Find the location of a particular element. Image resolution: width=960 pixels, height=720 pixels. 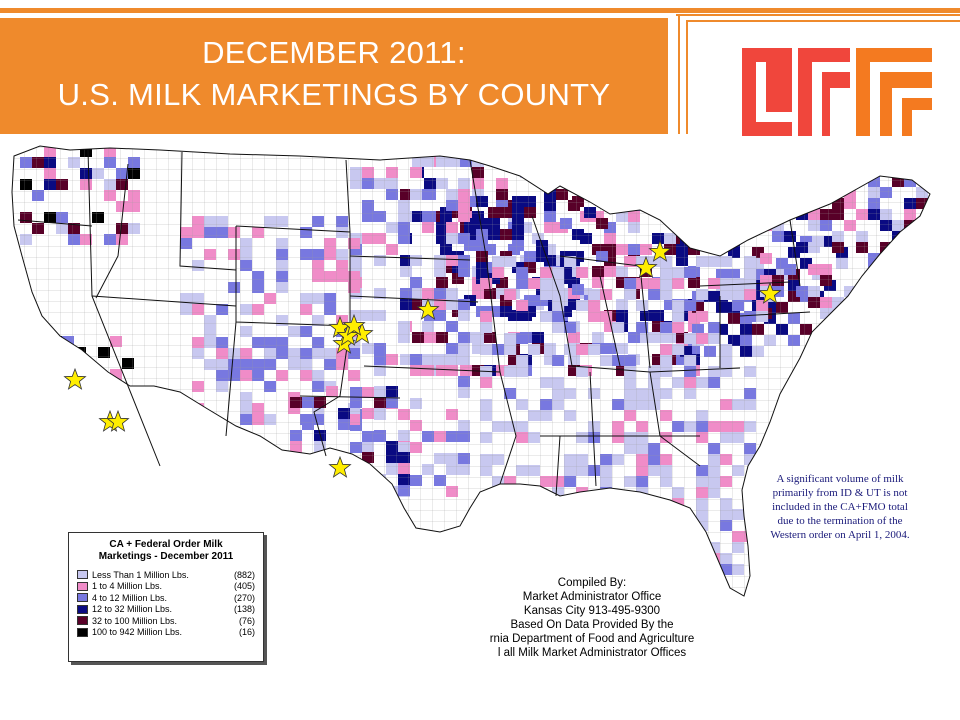

title-line-2: U.S. MILK MARKETINGS BY COUNTY is located at coordinates (334, 94).